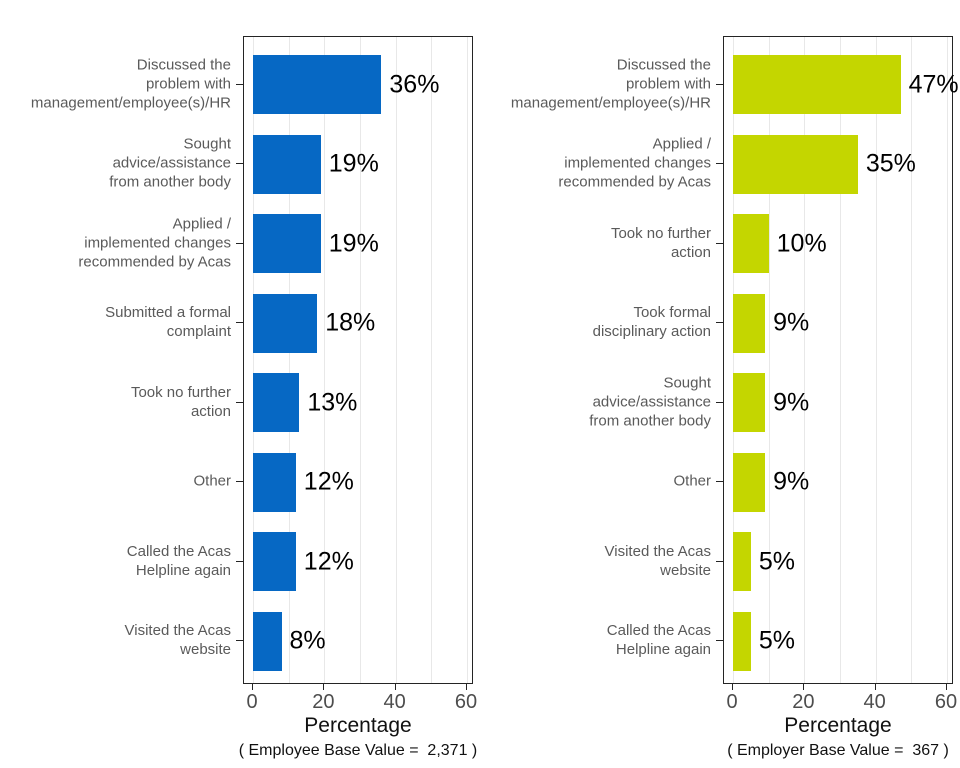  I want to click on bar-value-label: 12%, so click(328, 561).